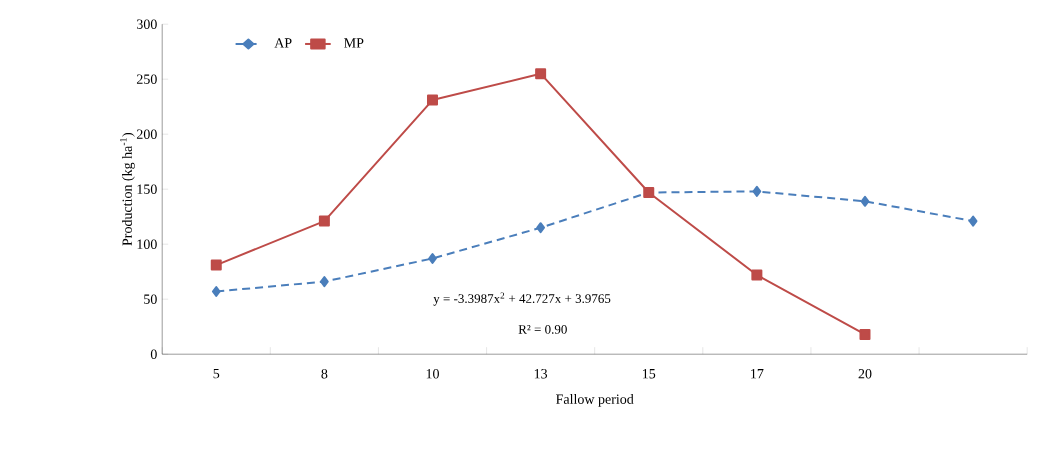  Describe the element at coordinates (146, 79) in the screenshot. I see `y-tick-label: 250` at that location.